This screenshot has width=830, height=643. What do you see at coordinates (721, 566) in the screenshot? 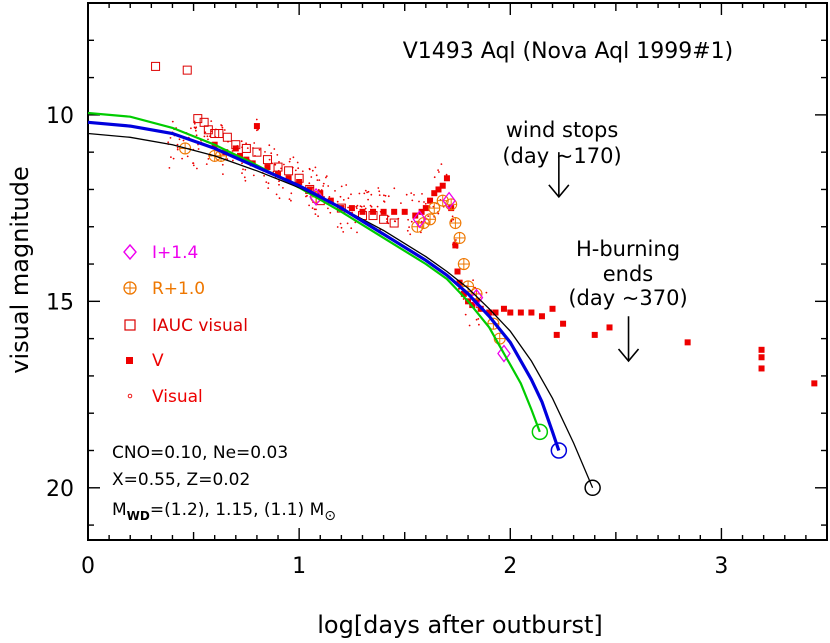
I see `x-tick-label: 3` at bounding box center [721, 566].